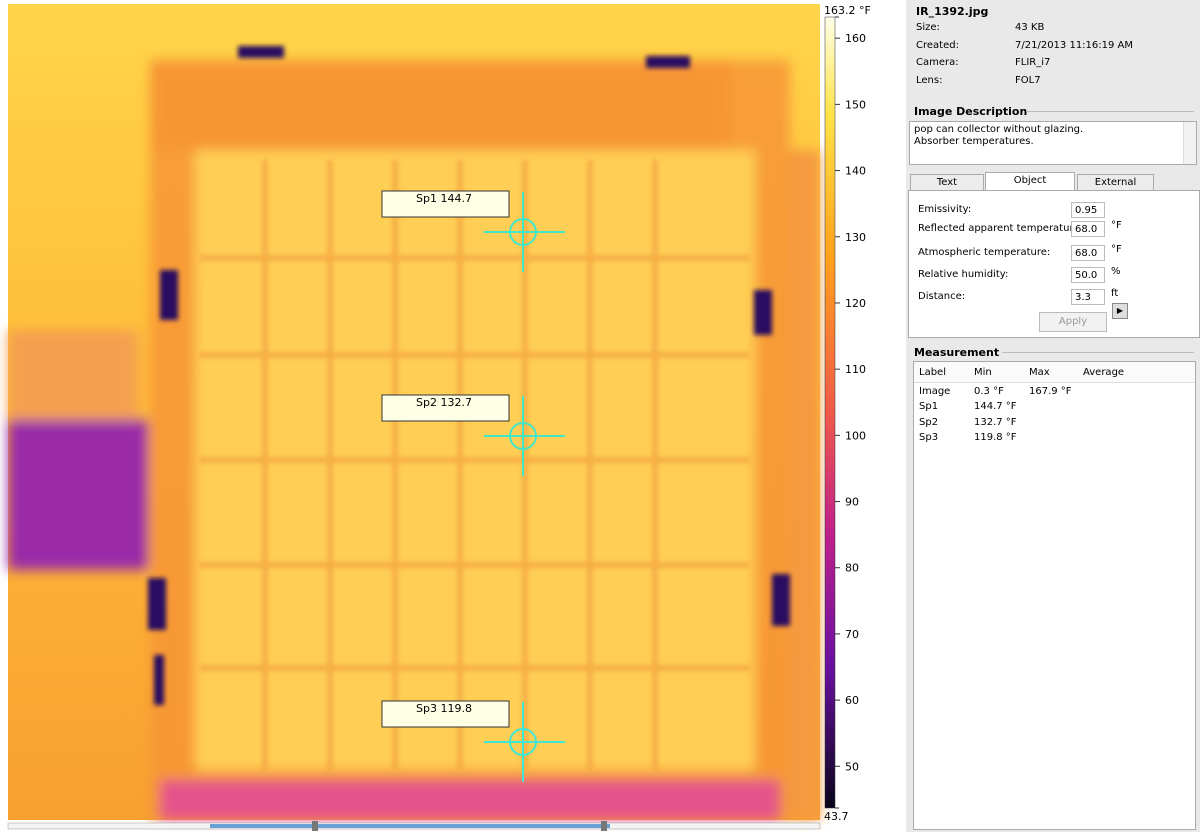 The width and height of the screenshot is (1200, 832). What do you see at coordinates (989, 391) in the screenshot?
I see `cell: 0.3 °F` at bounding box center [989, 391].